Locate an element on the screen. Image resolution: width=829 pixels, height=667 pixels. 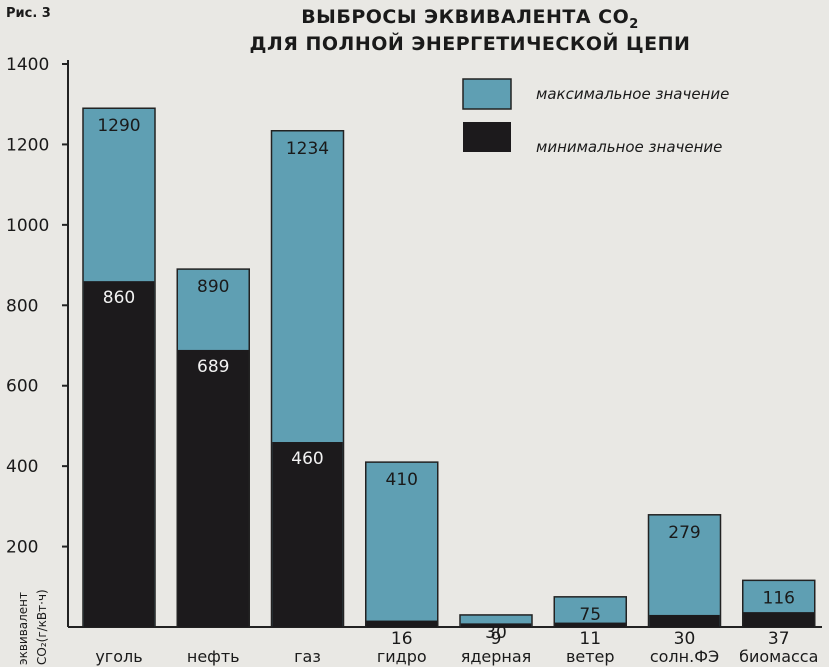
bar-min-label: 9 is located at coordinates (496, 639).